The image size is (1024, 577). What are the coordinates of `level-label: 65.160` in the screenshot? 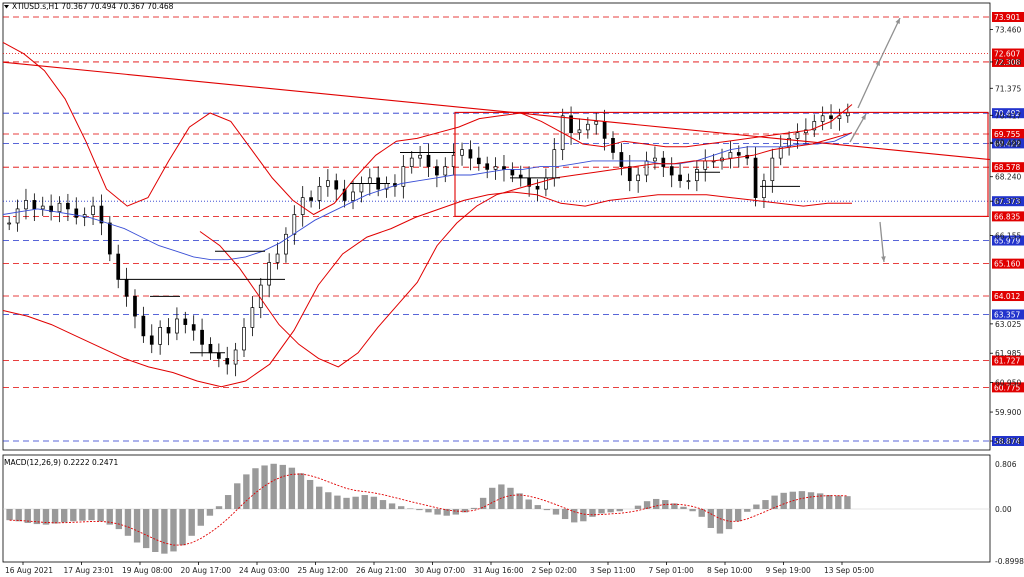 It's located at (1007, 264).